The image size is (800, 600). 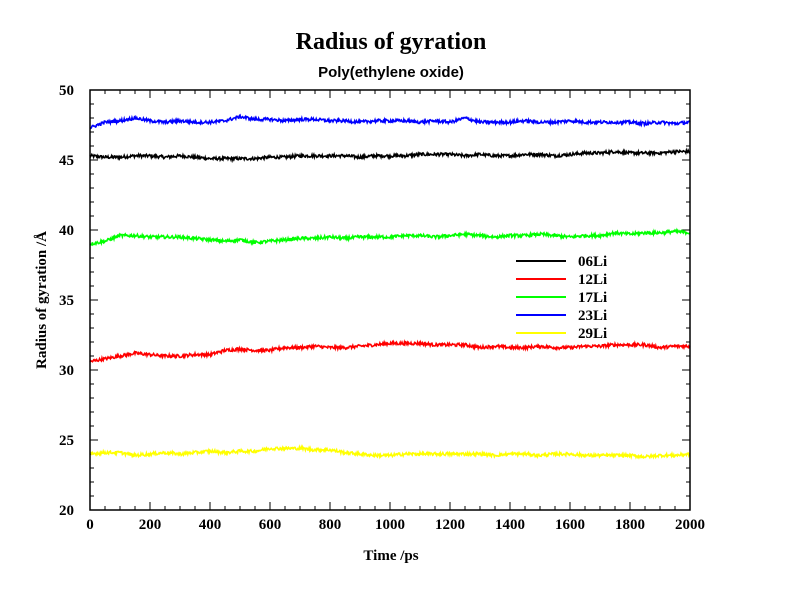 What do you see at coordinates (390, 237) in the screenshot?
I see `series-line-17Li` at bounding box center [390, 237].